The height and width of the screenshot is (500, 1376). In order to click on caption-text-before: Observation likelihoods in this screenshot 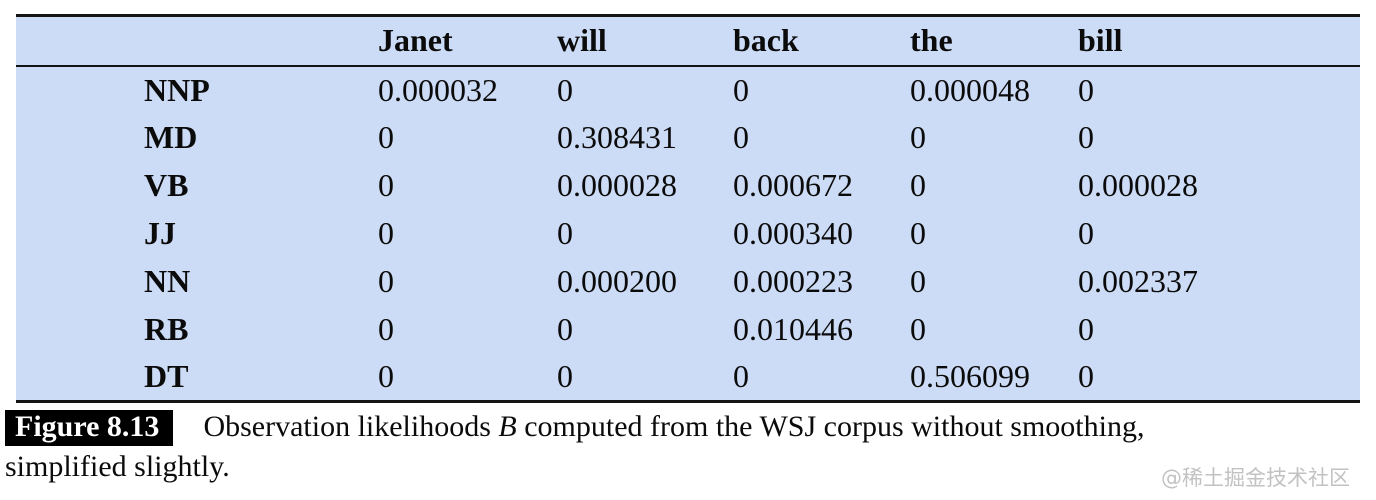, I will do `click(351, 426)`.